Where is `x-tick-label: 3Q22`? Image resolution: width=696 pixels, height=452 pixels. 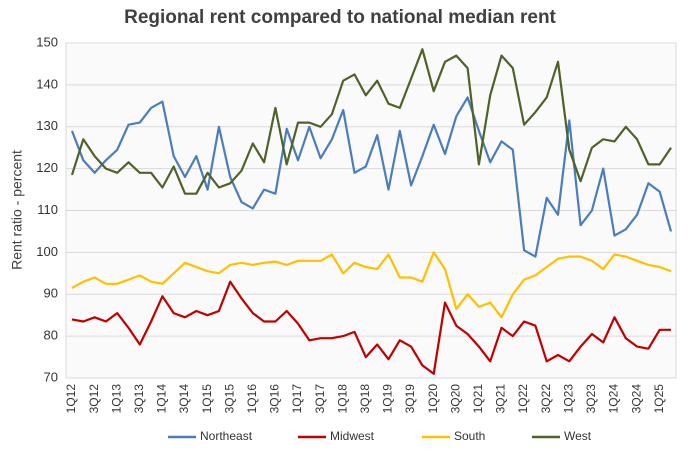 x-tick-label: 3Q22 is located at coordinates (546, 399).